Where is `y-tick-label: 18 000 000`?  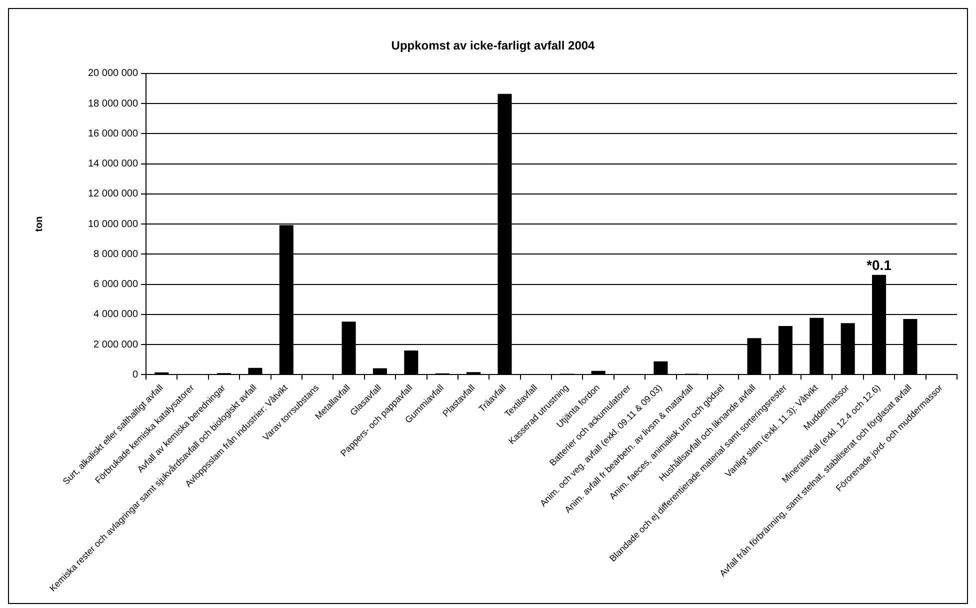
y-tick-label: 18 000 000 is located at coordinates (113, 104).